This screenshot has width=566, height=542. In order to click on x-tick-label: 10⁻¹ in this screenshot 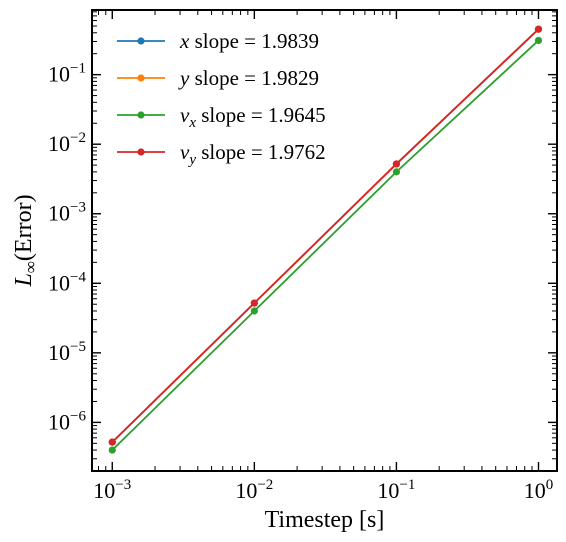, I will do `click(396, 490)`.